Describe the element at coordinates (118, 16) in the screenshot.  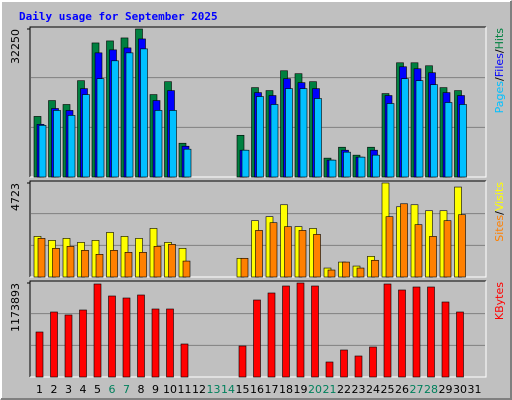
I see `chart-title: Daily usage for September 2025` at that location.